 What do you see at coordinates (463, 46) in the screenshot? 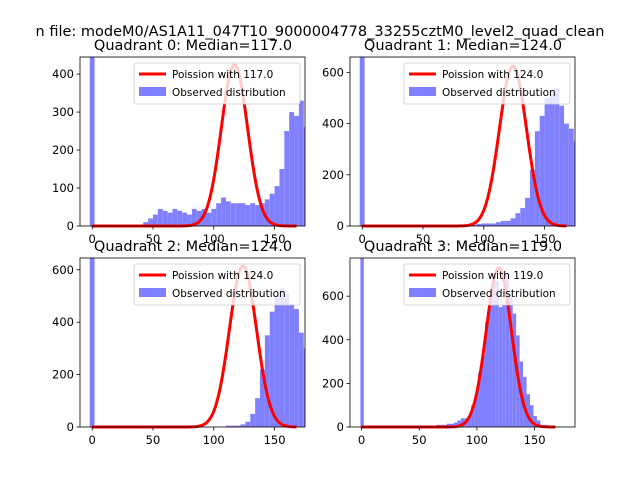
I see `subplot-title: Quadrant 1: Median=124.0` at bounding box center [463, 46].